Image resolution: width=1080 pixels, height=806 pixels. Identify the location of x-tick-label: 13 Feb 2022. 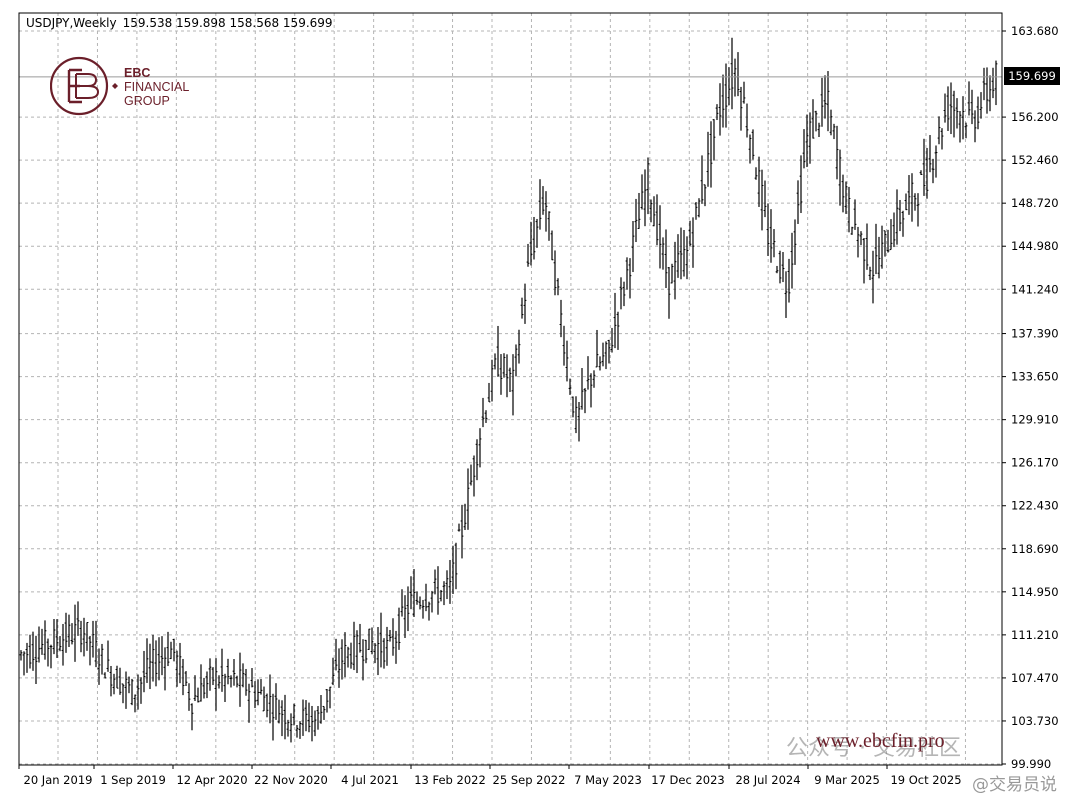
(450, 780).